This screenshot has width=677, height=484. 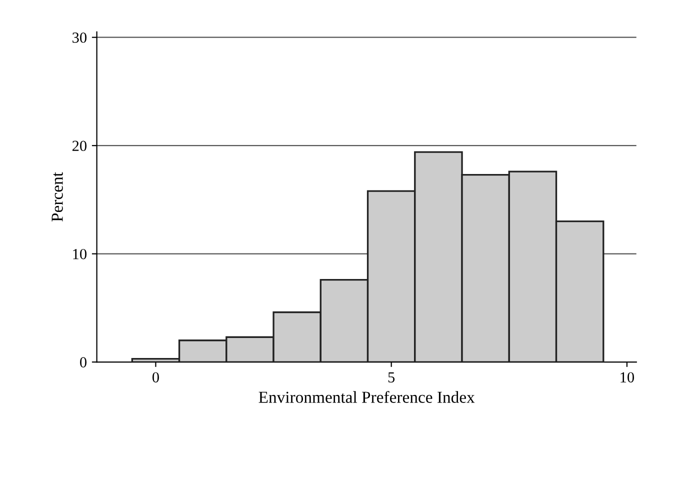 I want to click on x-tick-label: 0, so click(x=155, y=377).